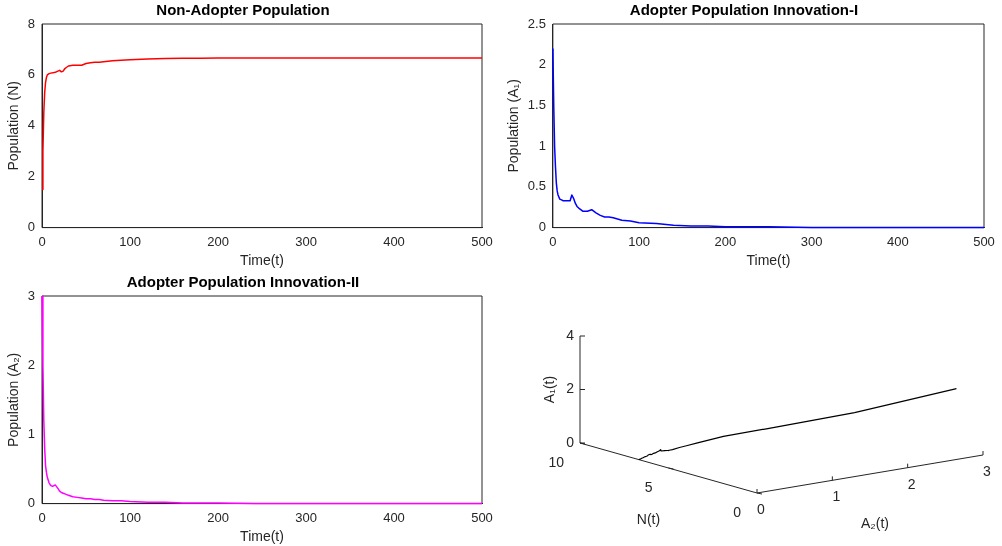 Image resolution: width=1002 pixels, height=546 pixels. Describe the element at coordinates (243, 282) in the screenshot. I see `chart-title: Adopter Population Innovation-II` at that location.